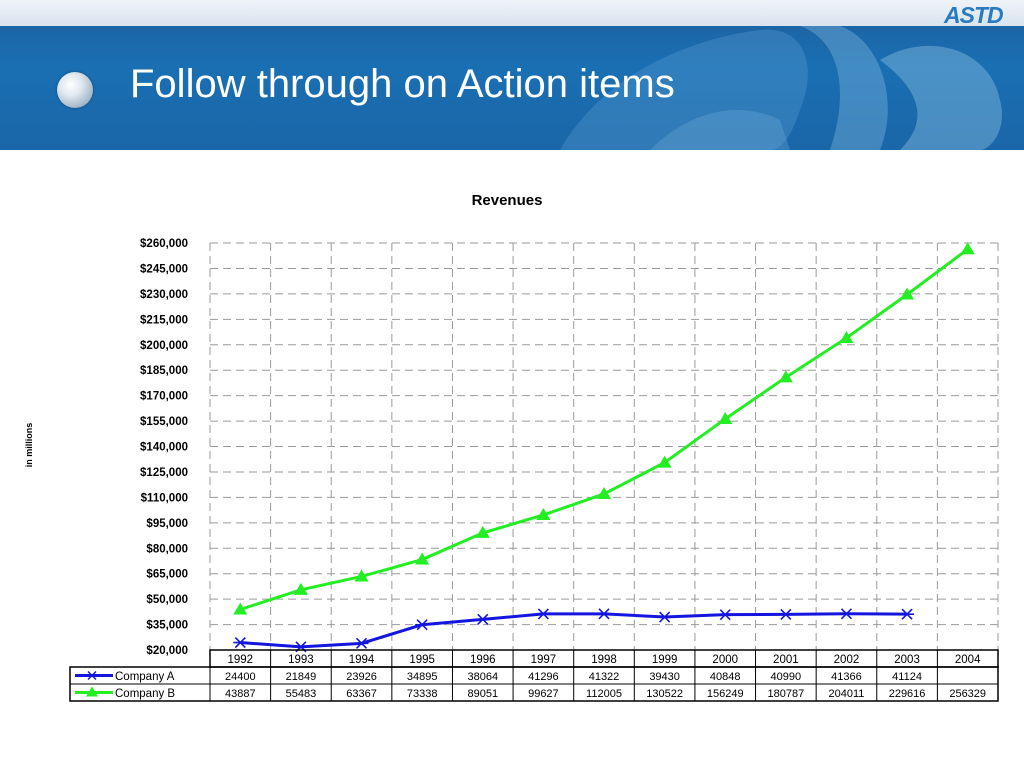  What do you see at coordinates (483, 660) in the screenshot?
I see `x-tick-label: 1996` at bounding box center [483, 660].